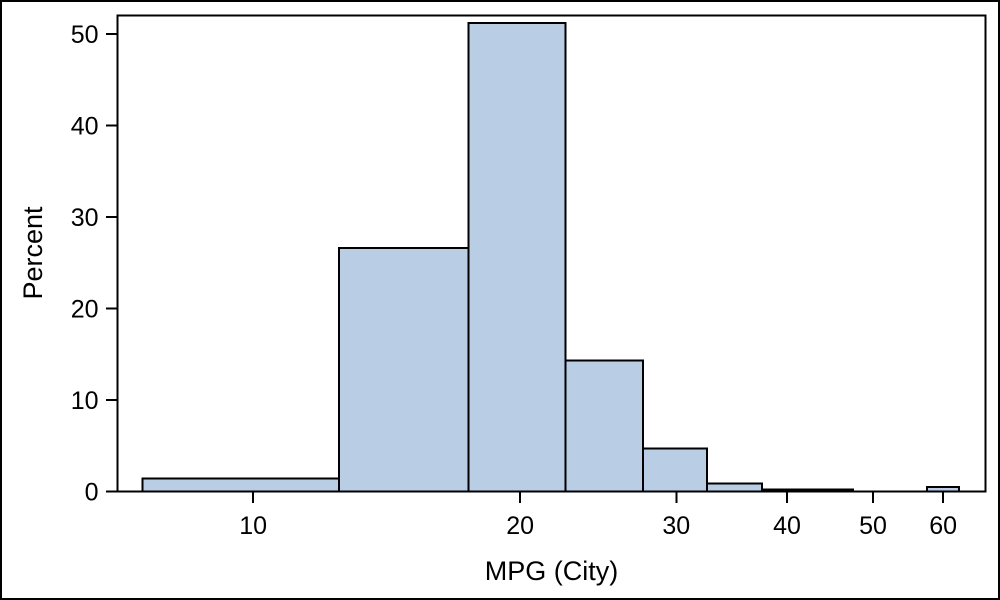 This screenshot has height=600, width=1000. Describe the element at coordinates (787, 526) in the screenshot. I see `x-tick-label: 40` at that location.